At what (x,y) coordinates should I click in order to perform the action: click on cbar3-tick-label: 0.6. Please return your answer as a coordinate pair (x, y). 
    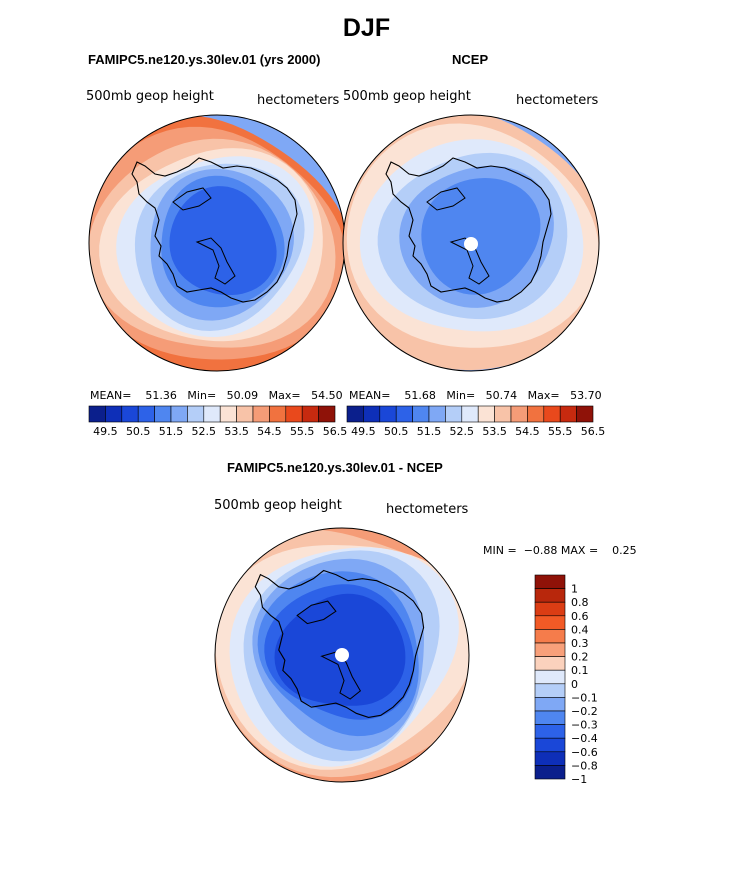
    Looking at the image, I should click on (580, 616).